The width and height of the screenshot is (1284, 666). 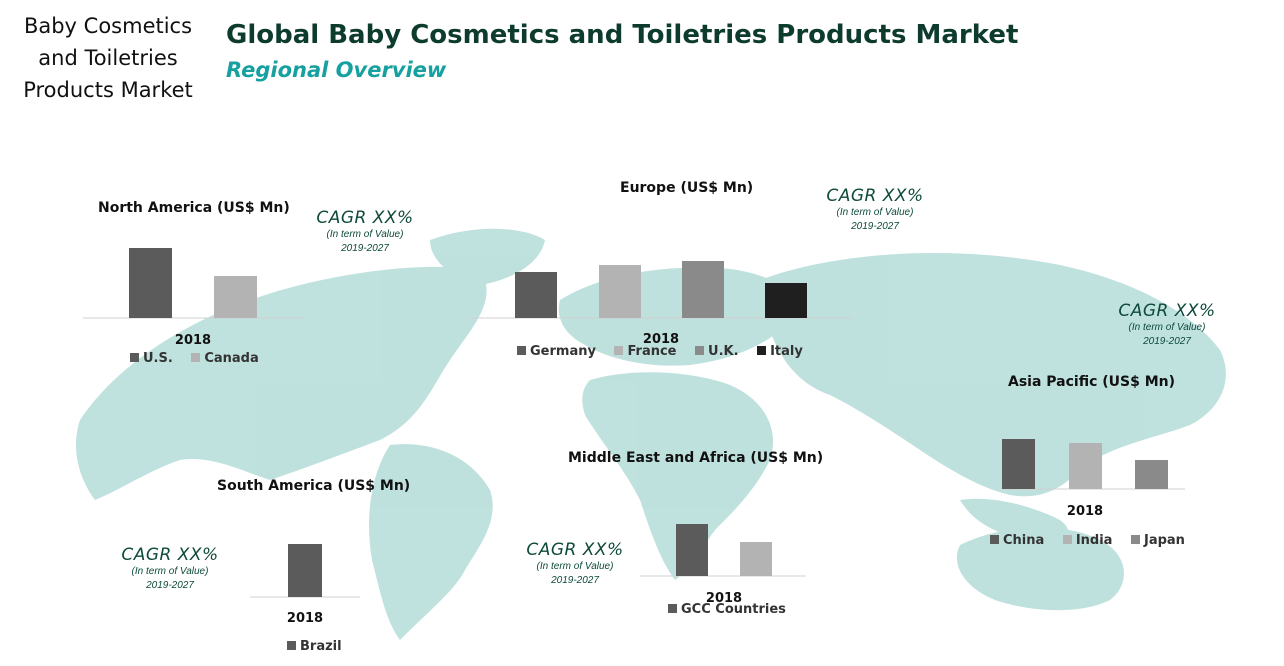 I want to click on europe-legend: Germany France U.K. Italy, so click(x=667, y=351).